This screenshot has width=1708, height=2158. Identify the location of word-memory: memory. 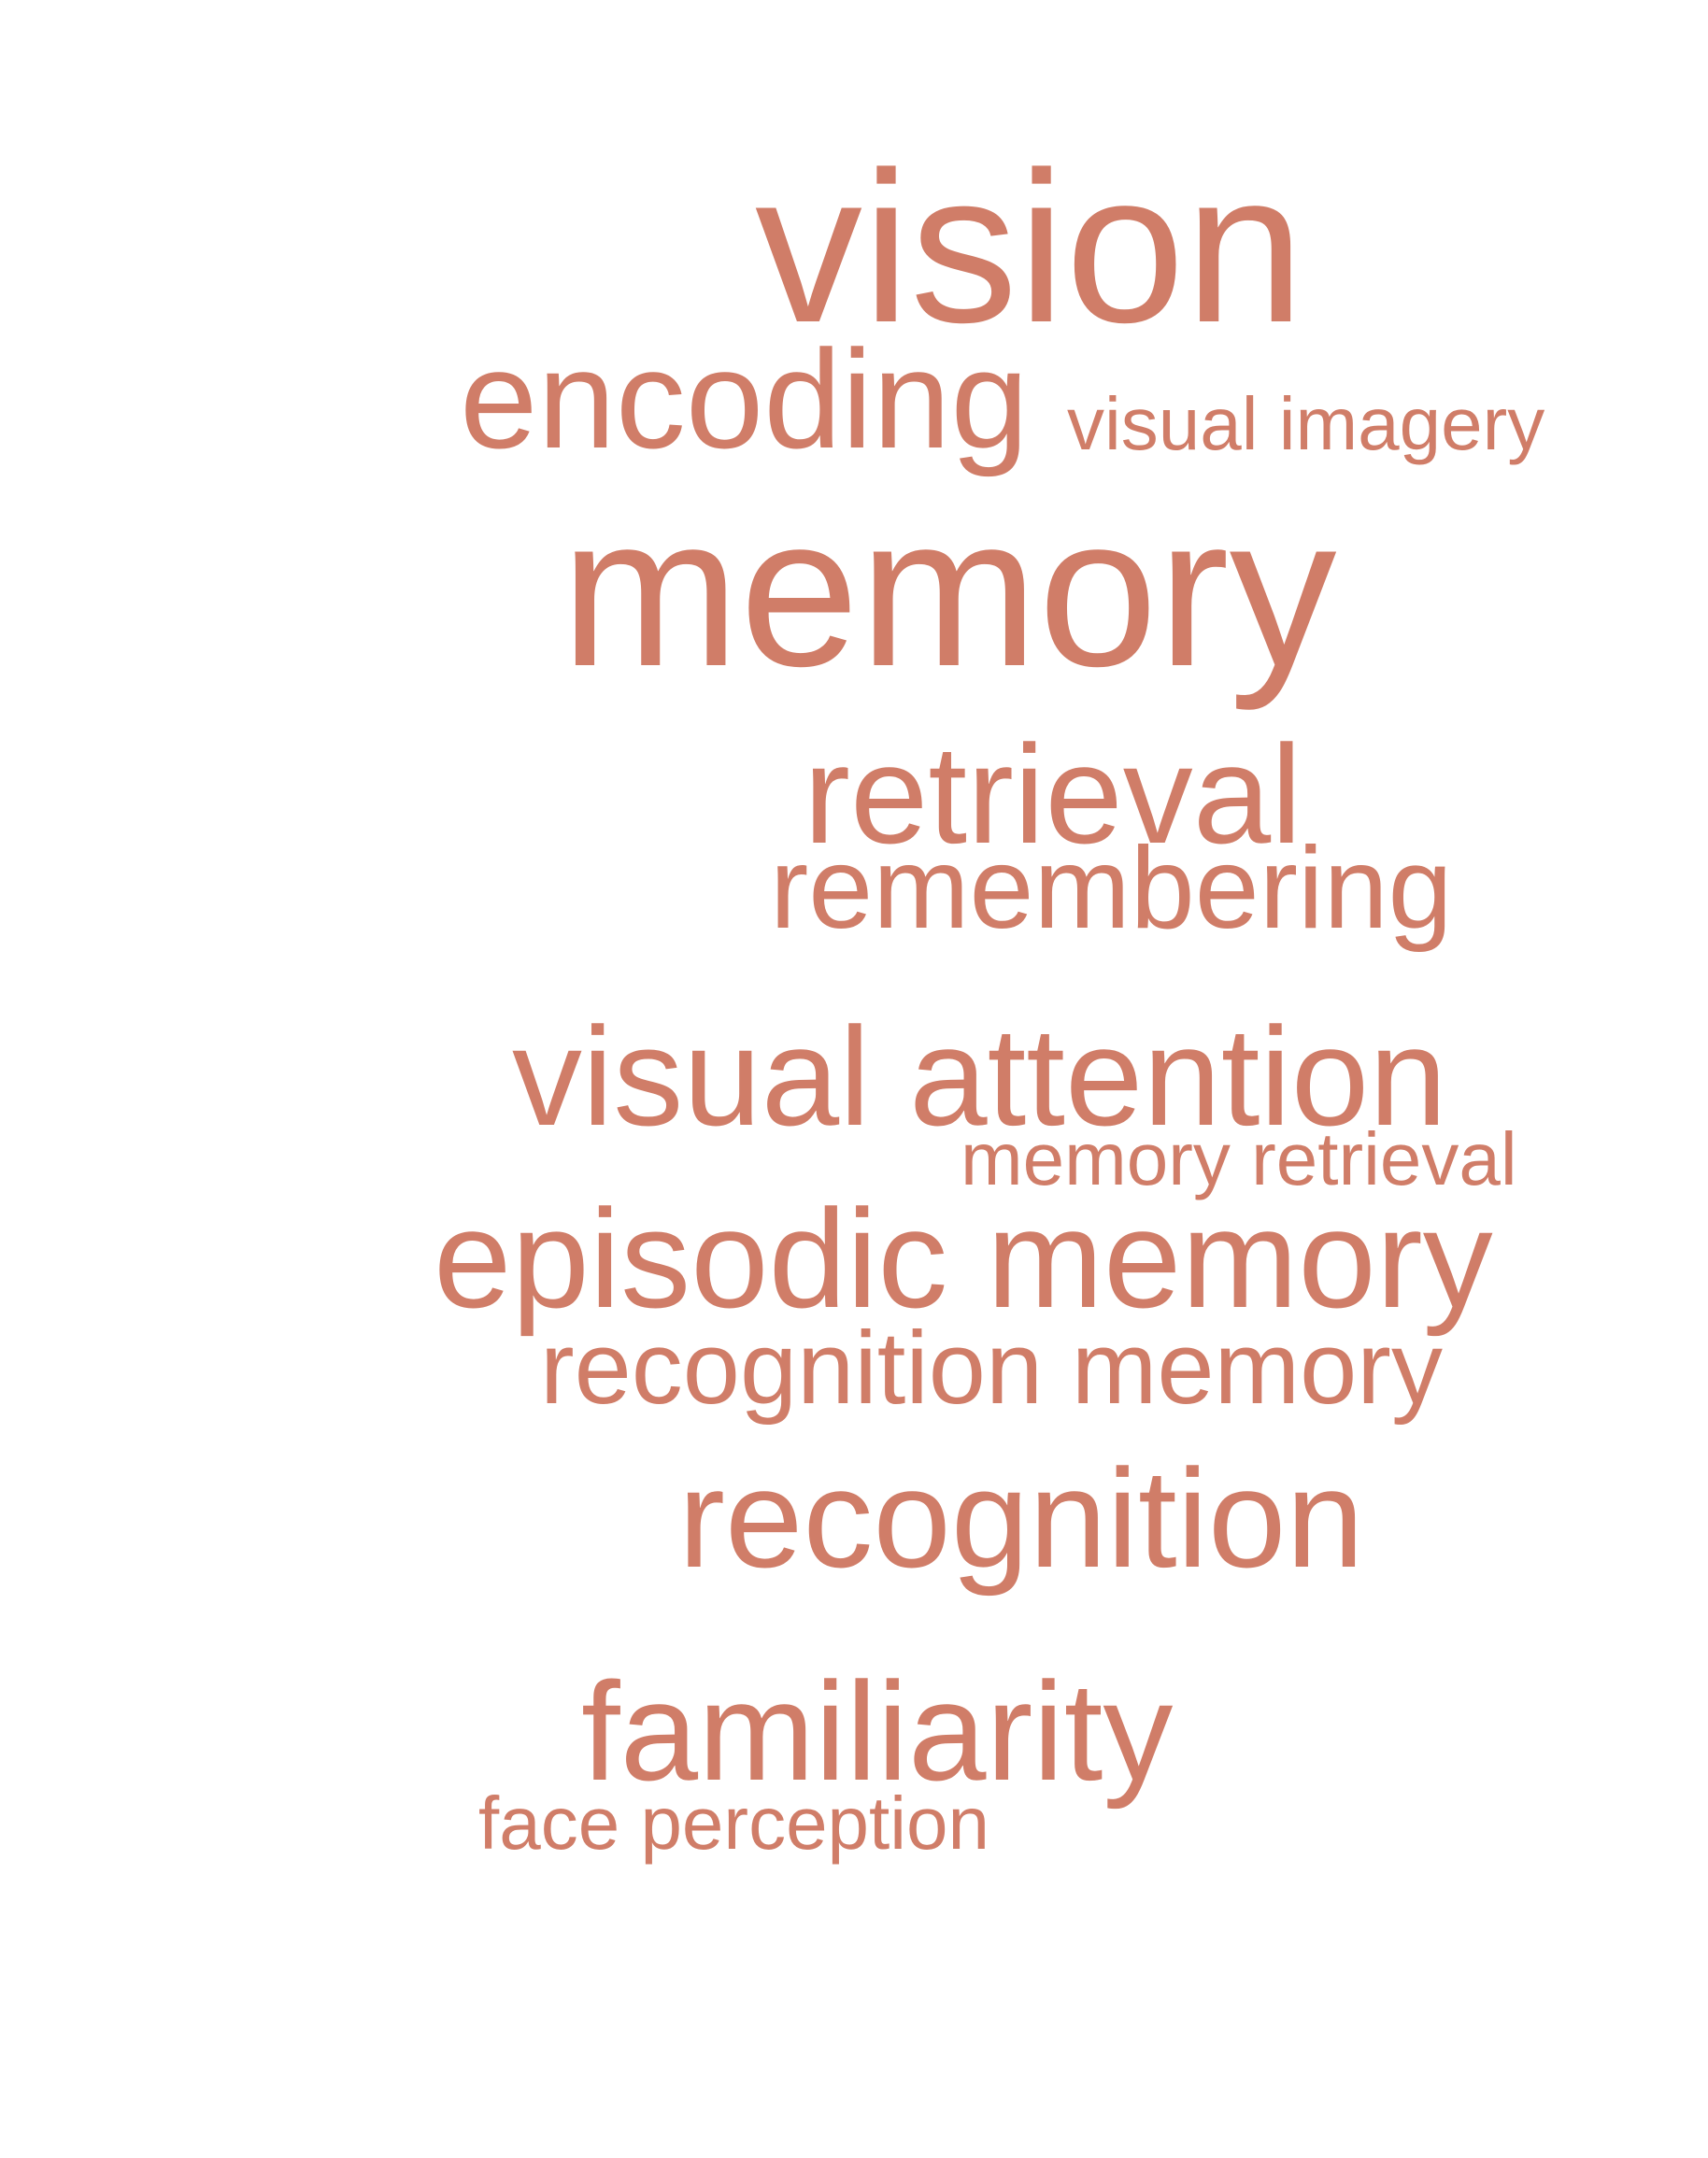
(949, 591).